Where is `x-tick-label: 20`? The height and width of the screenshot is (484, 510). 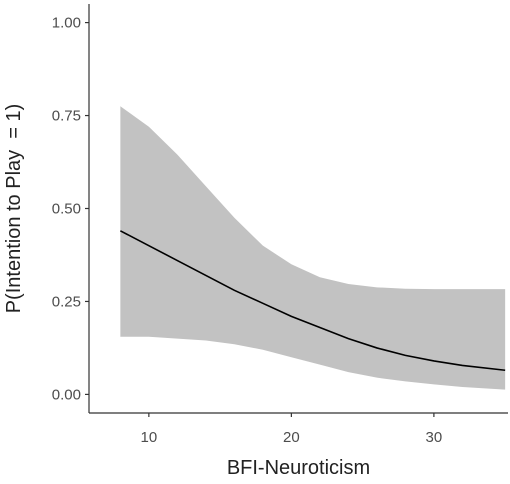 x-tick-label: 20 is located at coordinates (291, 437).